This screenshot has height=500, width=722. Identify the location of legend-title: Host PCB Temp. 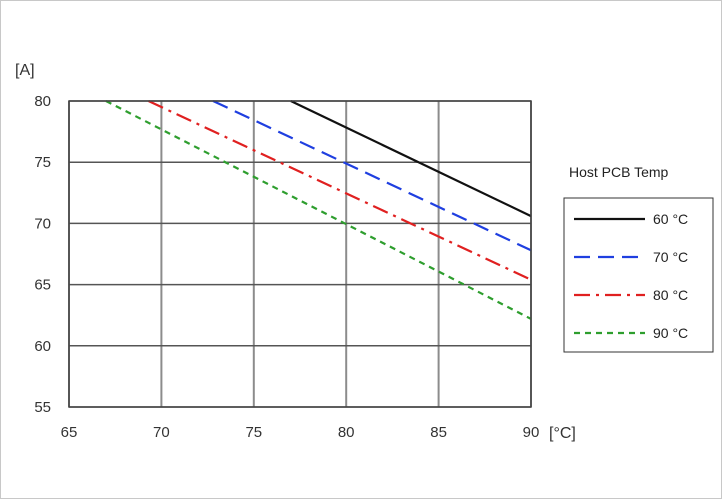
(619, 172).